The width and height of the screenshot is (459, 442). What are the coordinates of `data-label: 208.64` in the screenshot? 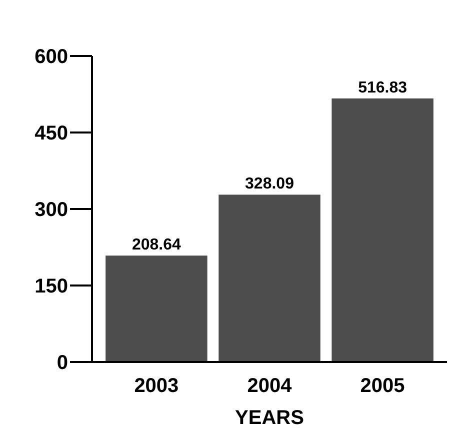 It's located at (157, 245).